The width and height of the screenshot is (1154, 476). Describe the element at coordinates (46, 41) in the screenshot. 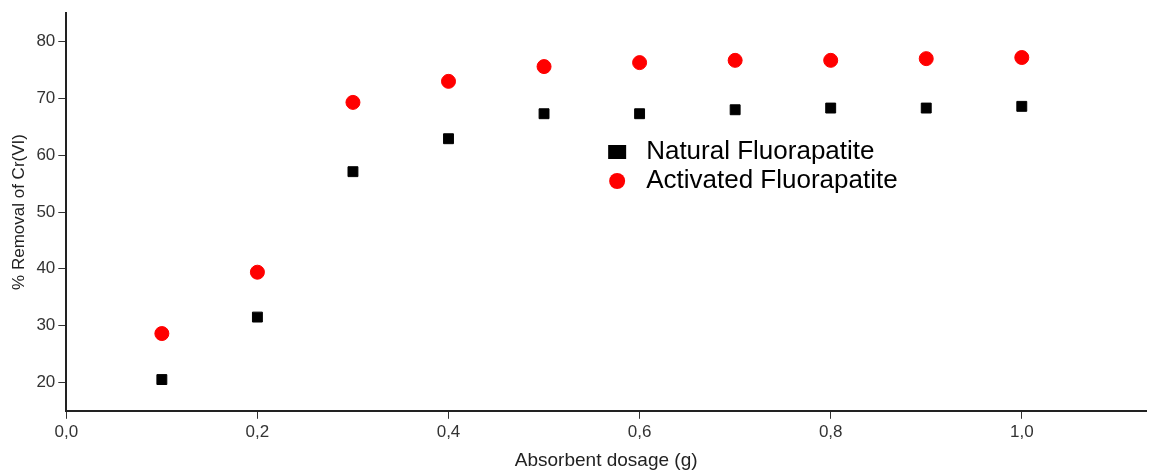

I see `y-tick-label: 80` at that location.